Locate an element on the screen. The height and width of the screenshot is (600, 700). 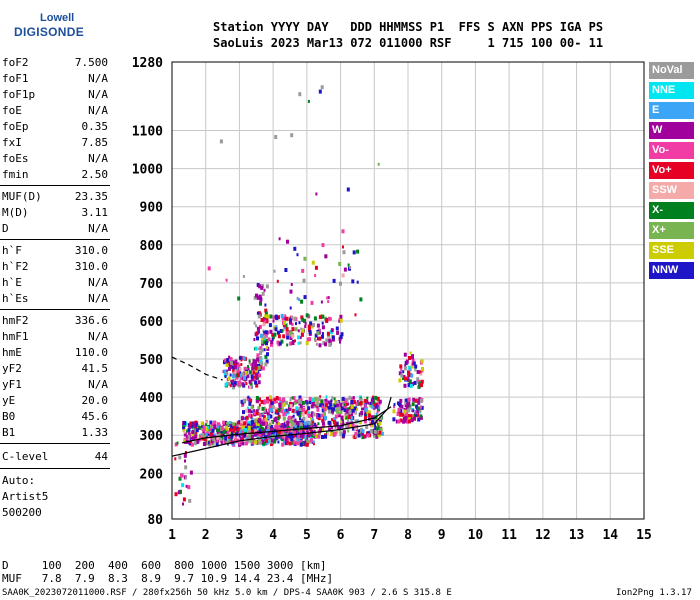
param-row: yF1 N/A is located at coordinates (55, 386).